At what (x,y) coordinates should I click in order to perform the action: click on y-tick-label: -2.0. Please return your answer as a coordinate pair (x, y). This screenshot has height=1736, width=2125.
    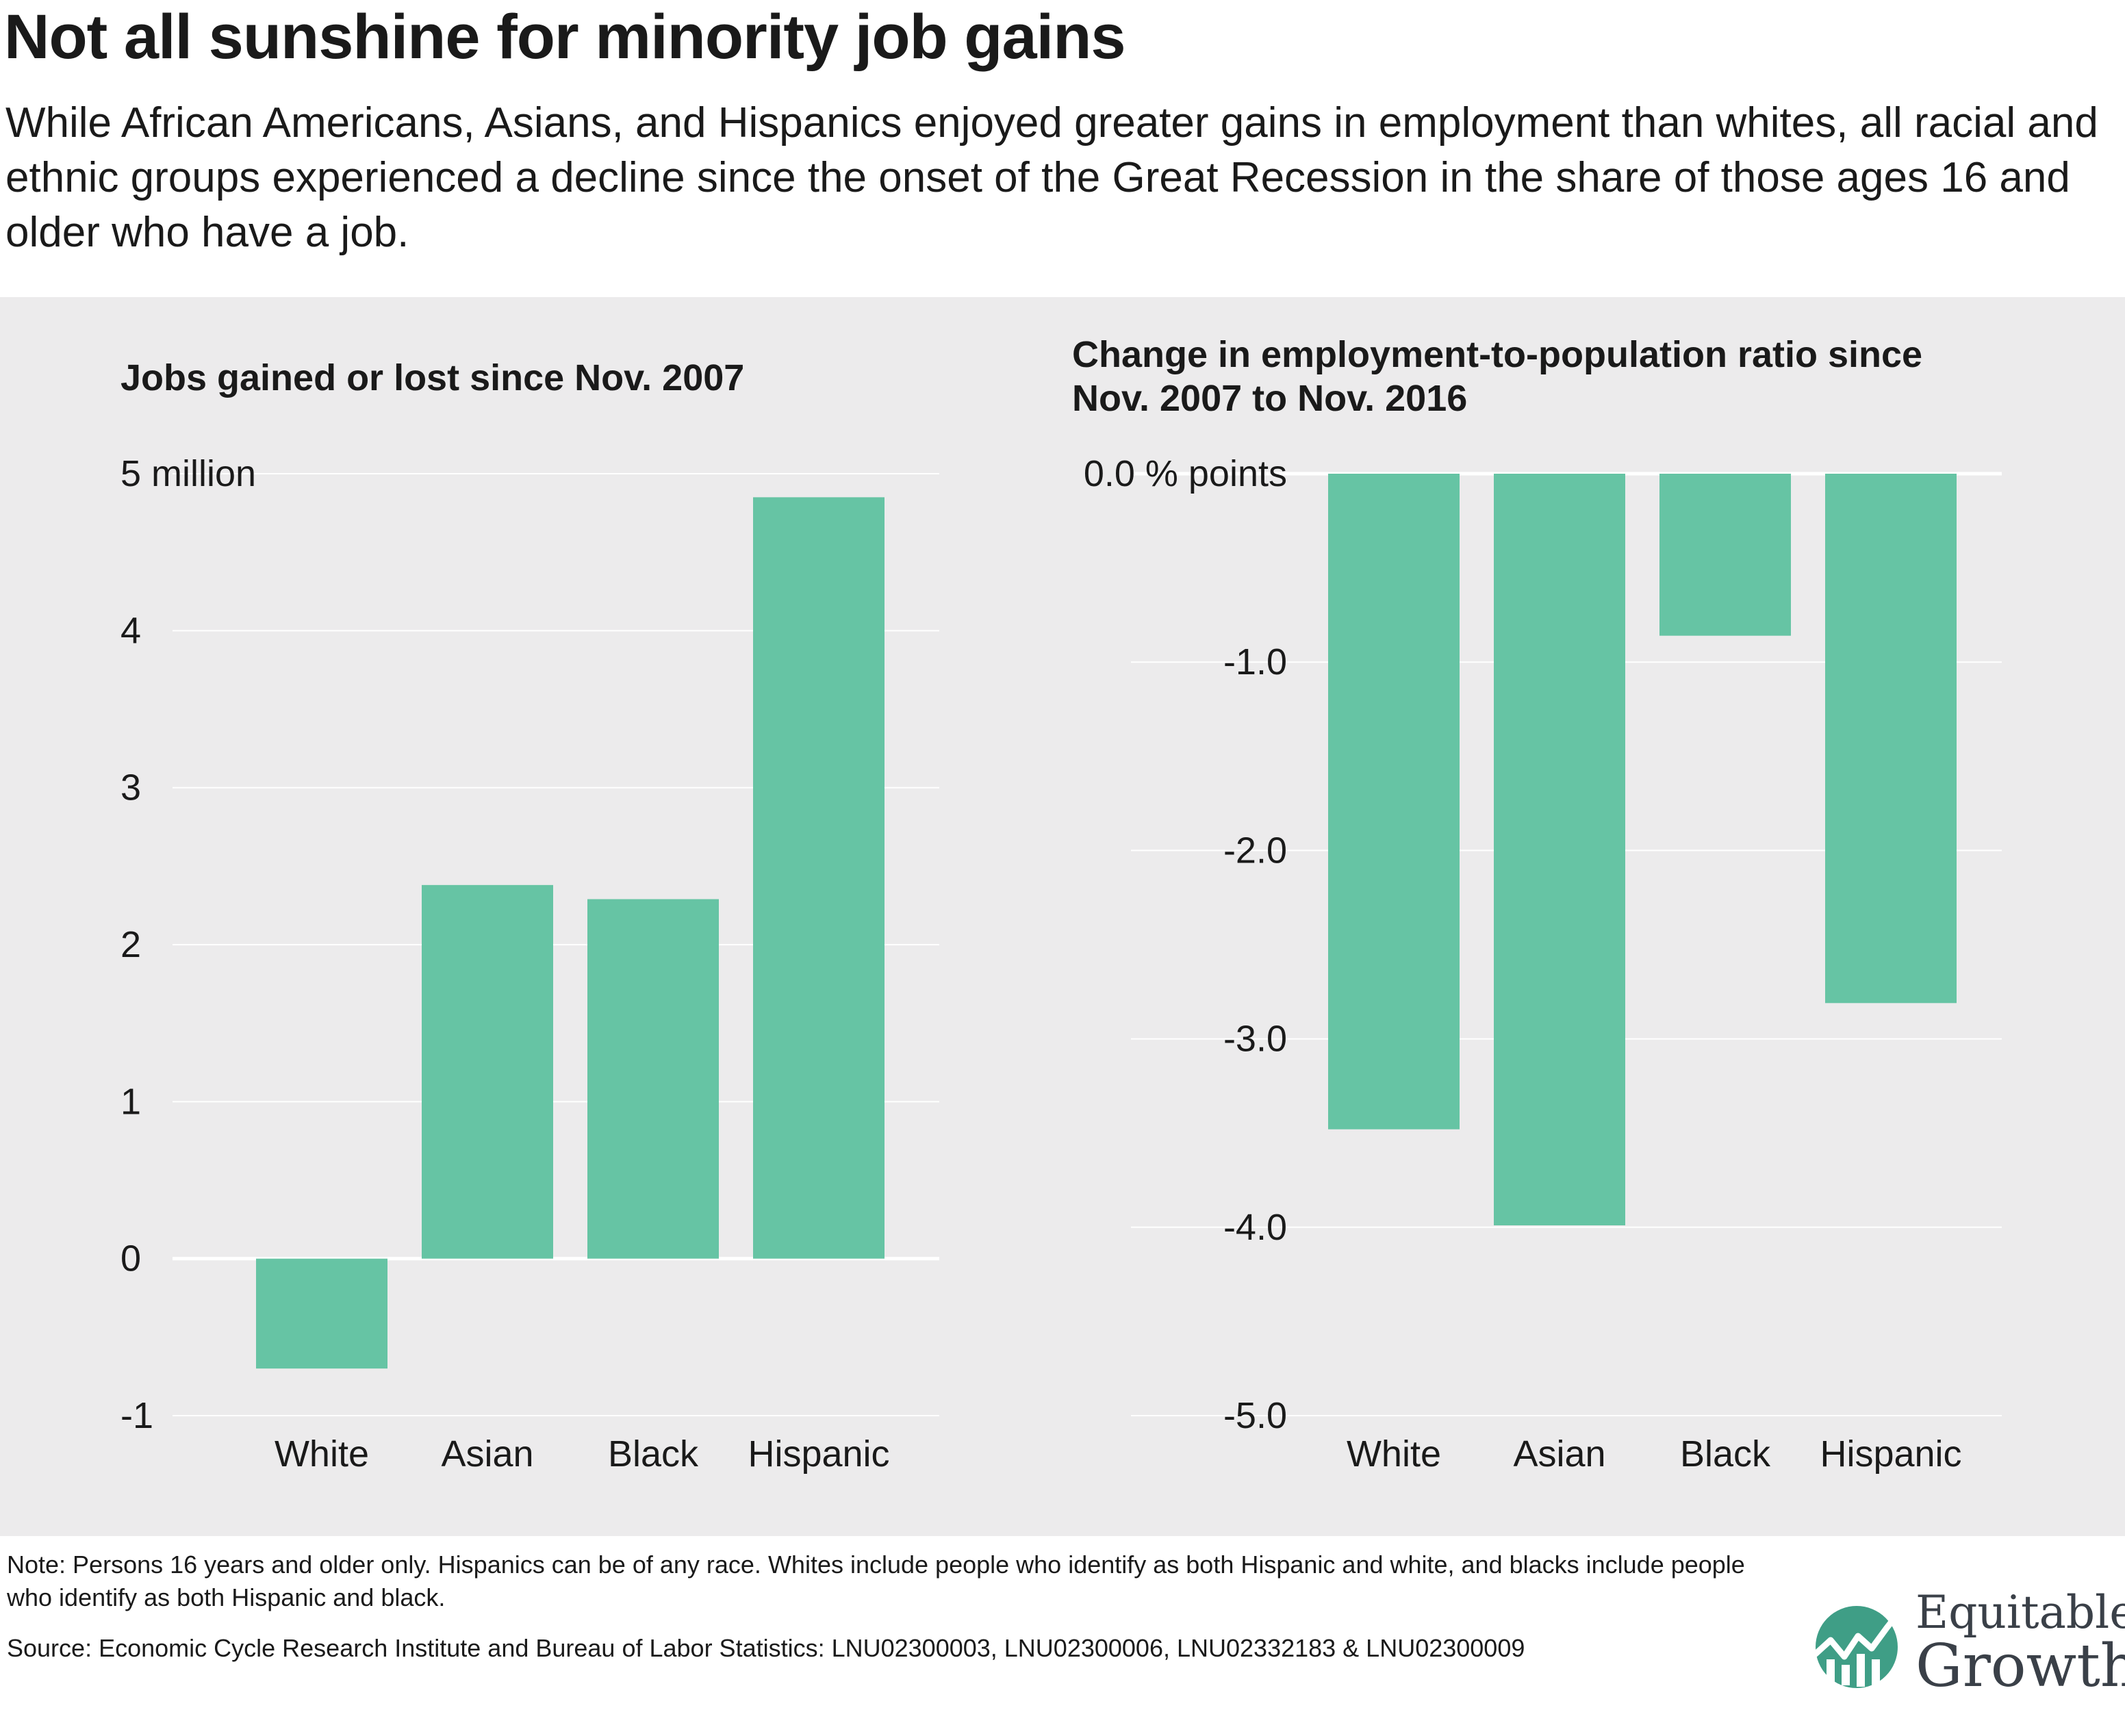
    Looking at the image, I should click on (1255, 850).